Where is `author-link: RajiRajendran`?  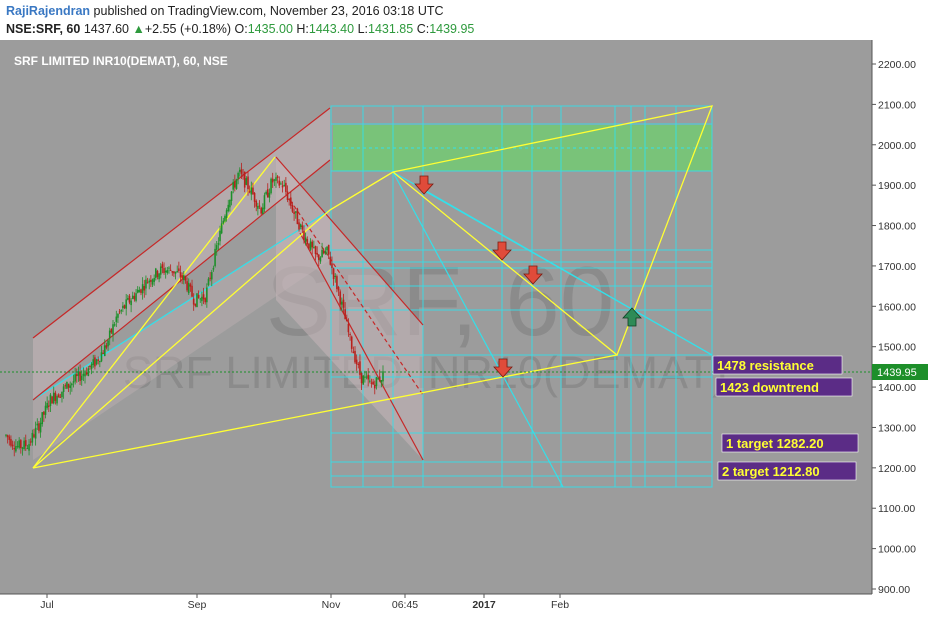
author-link: RajiRajendran is located at coordinates (48, 11).